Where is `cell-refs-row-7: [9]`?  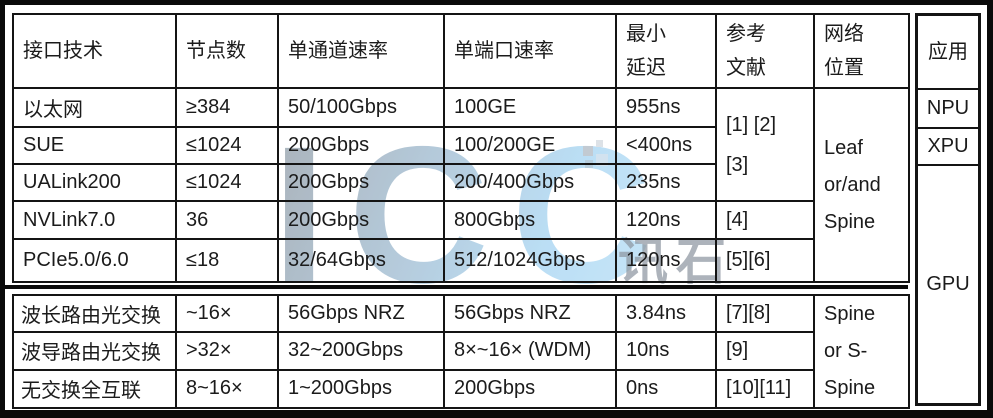 cell-refs-row-7: [9] is located at coordinates (765, 351).